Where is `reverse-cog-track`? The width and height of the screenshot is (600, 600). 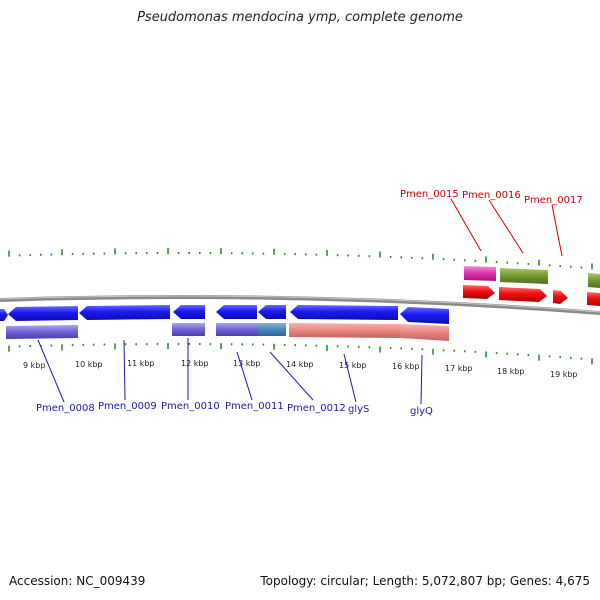 reverse-cog-track is located at coordinates (227, 332).